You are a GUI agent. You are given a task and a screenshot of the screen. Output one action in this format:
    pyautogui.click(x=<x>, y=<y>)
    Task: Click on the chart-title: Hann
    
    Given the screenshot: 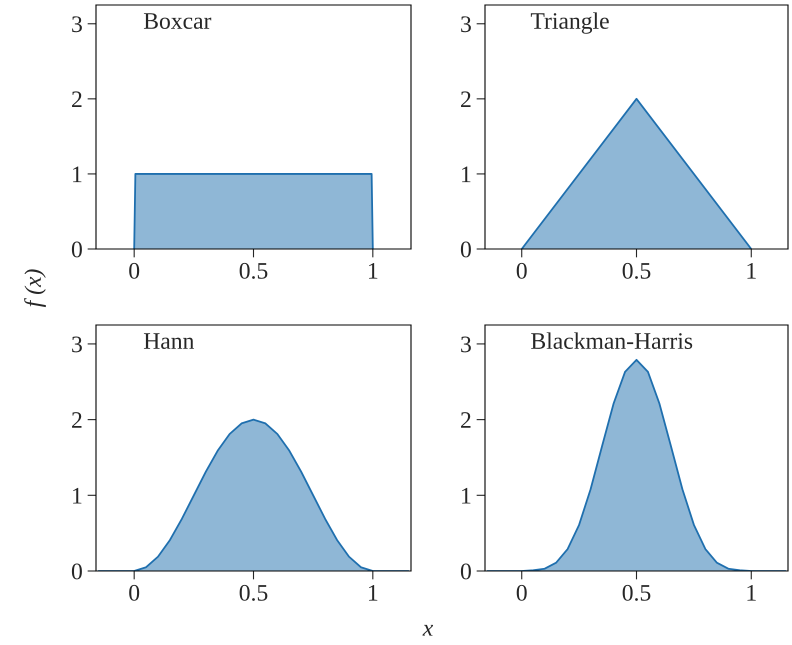 What is the action you would take?
    pyautogui.click(x=169, y=341)
    